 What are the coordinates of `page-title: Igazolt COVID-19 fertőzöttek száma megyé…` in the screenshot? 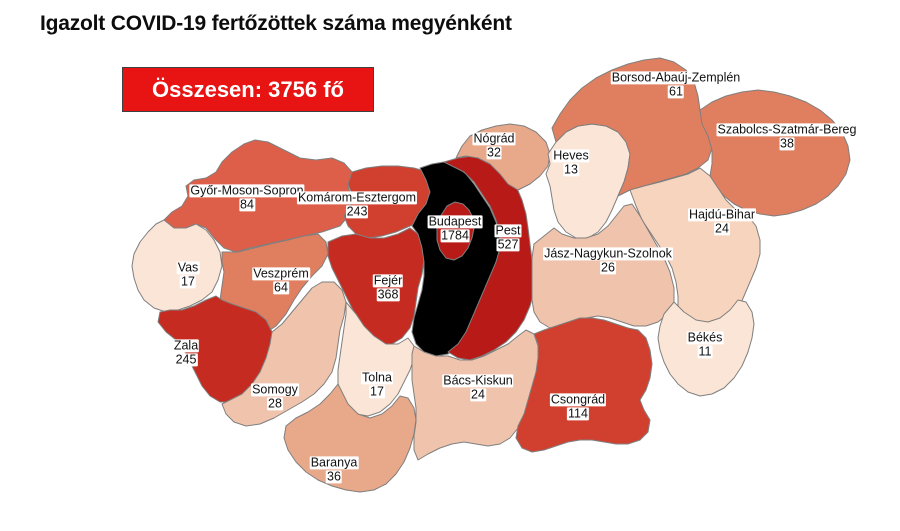 It's located at (276, 23).